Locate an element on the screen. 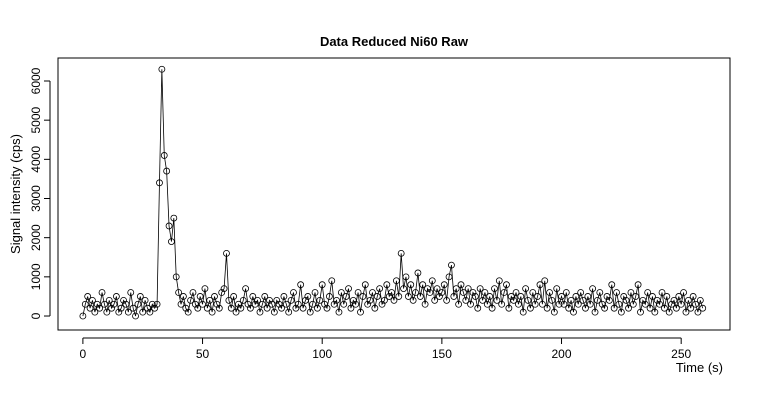 Image resolution: width=760 pixels, height=400 pixels. y-tick-label: 1000 is located at coordinates (36, 276).